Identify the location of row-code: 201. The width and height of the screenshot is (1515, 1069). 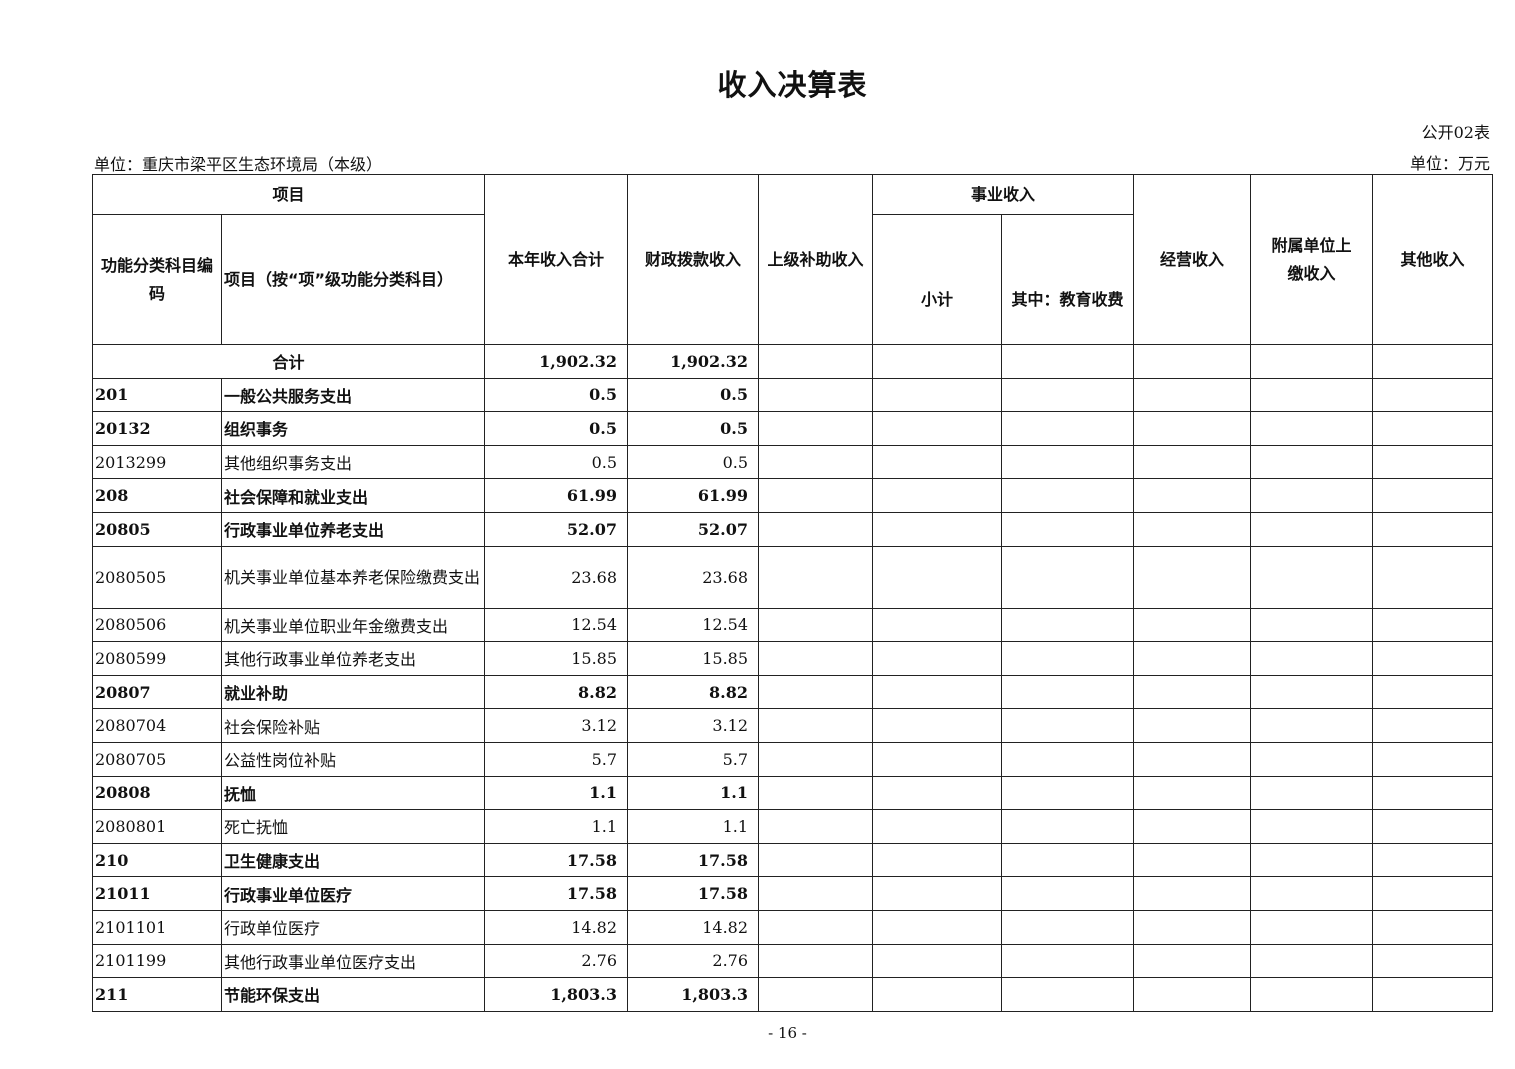
(157, 395).